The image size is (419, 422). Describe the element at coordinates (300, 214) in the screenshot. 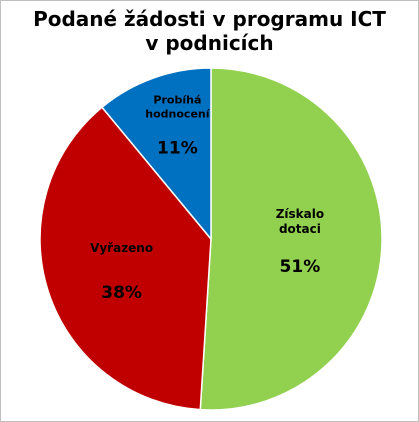

I see `slice-name-line-1: Získalo` at that location.